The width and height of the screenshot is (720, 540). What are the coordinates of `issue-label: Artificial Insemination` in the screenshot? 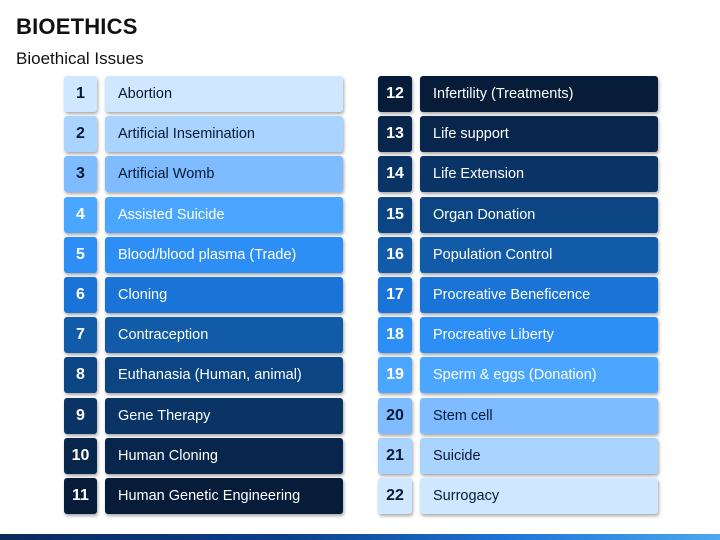 It's located at (224, 134).